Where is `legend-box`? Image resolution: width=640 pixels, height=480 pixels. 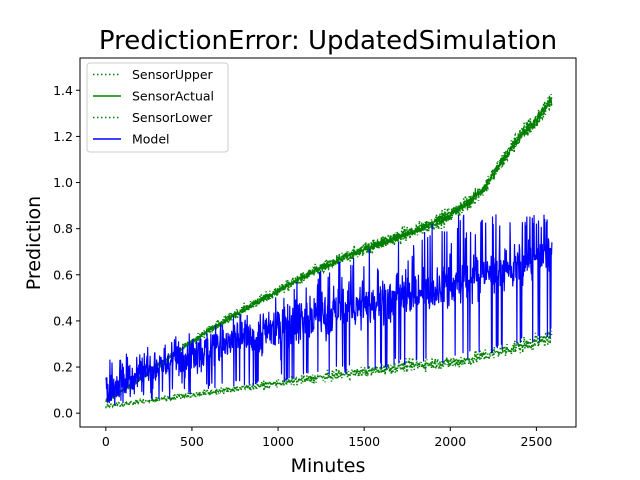 legend-box is located at coordinates (157, 107).